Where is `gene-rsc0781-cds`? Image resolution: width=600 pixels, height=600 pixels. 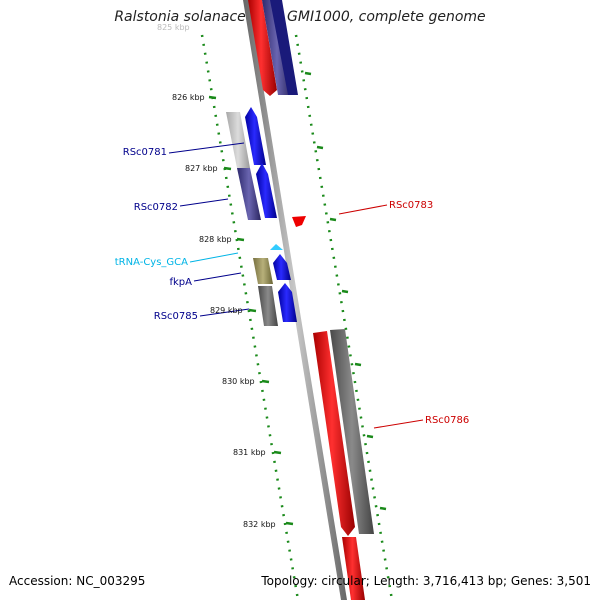 gene-rsc0781-cds is located at coordinates (255, 136).